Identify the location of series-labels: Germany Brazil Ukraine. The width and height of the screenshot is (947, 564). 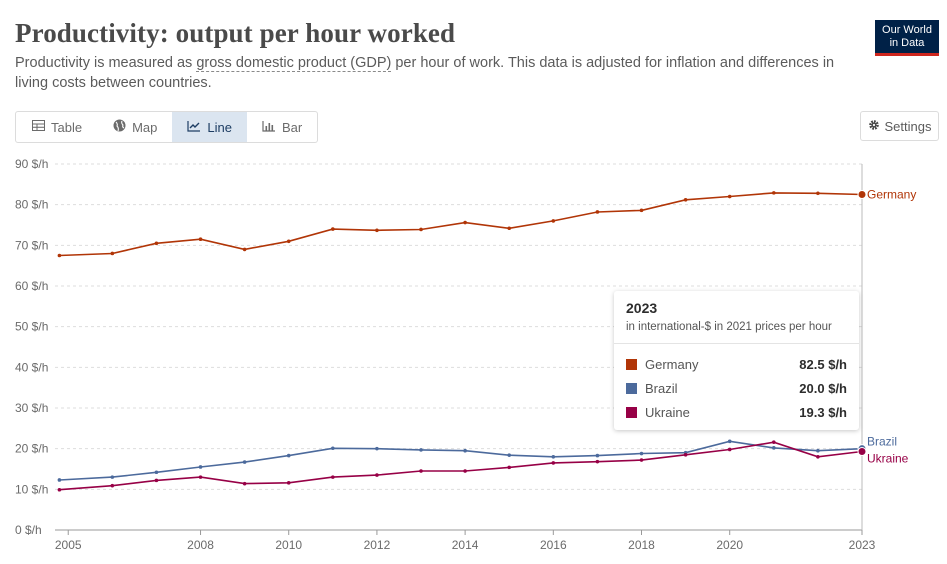
(891, 327).